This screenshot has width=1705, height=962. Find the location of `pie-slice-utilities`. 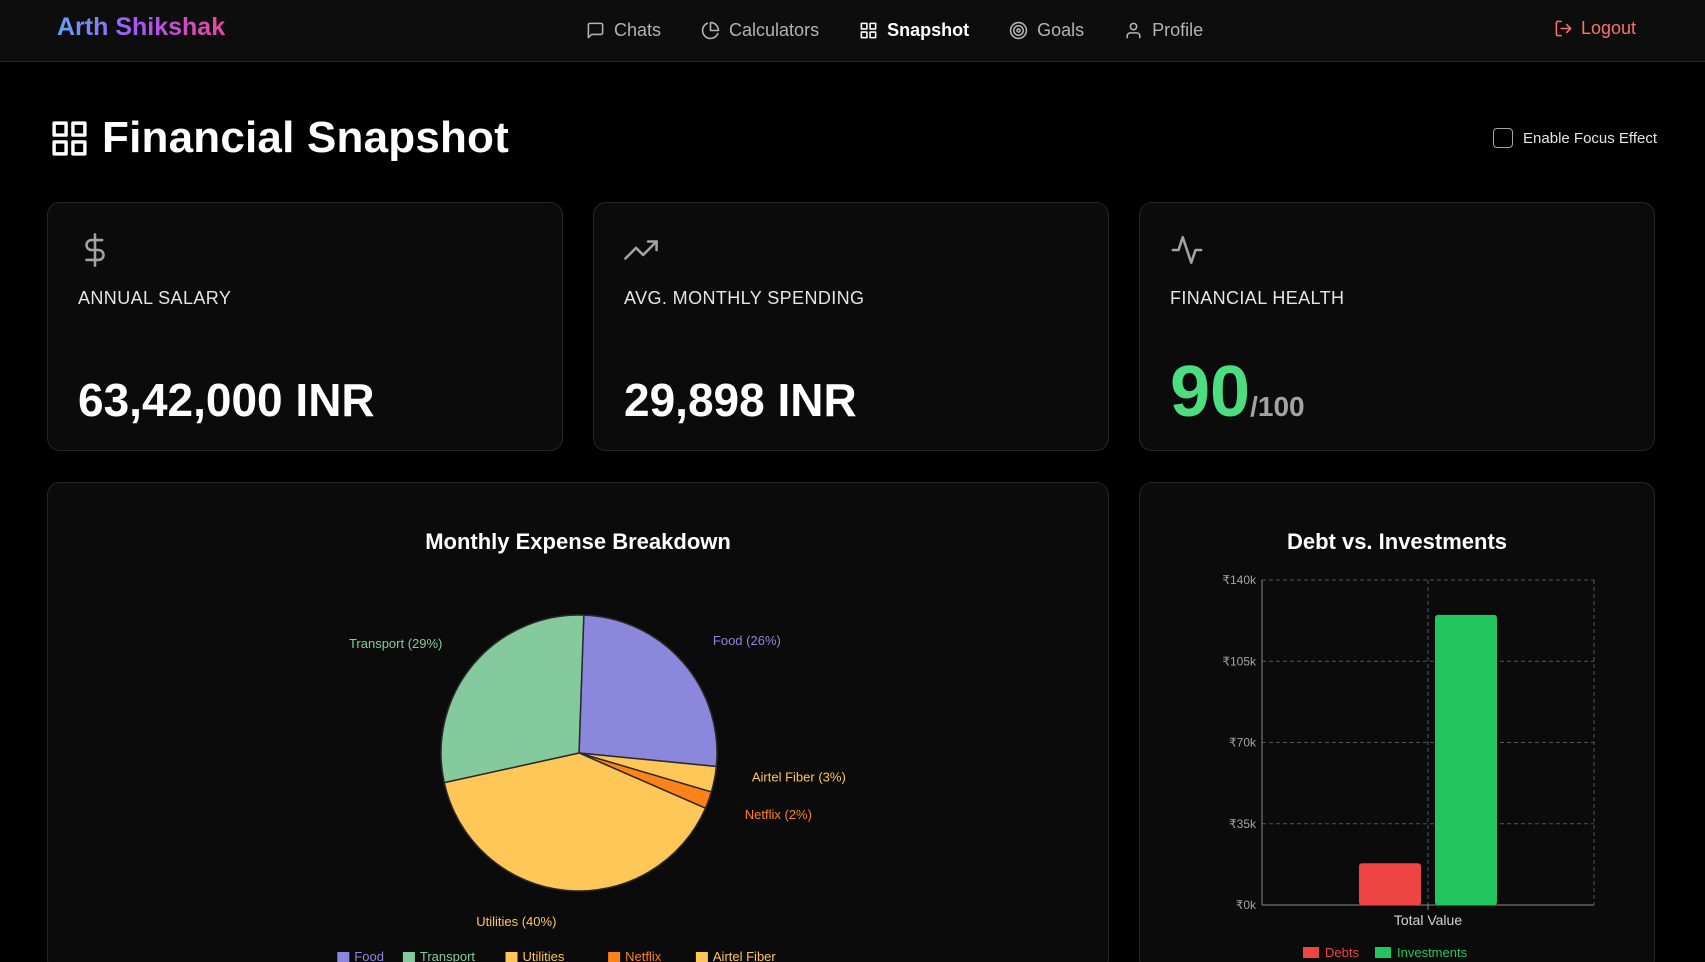

pie-slice-utilities is located at coordinates (575, 822).